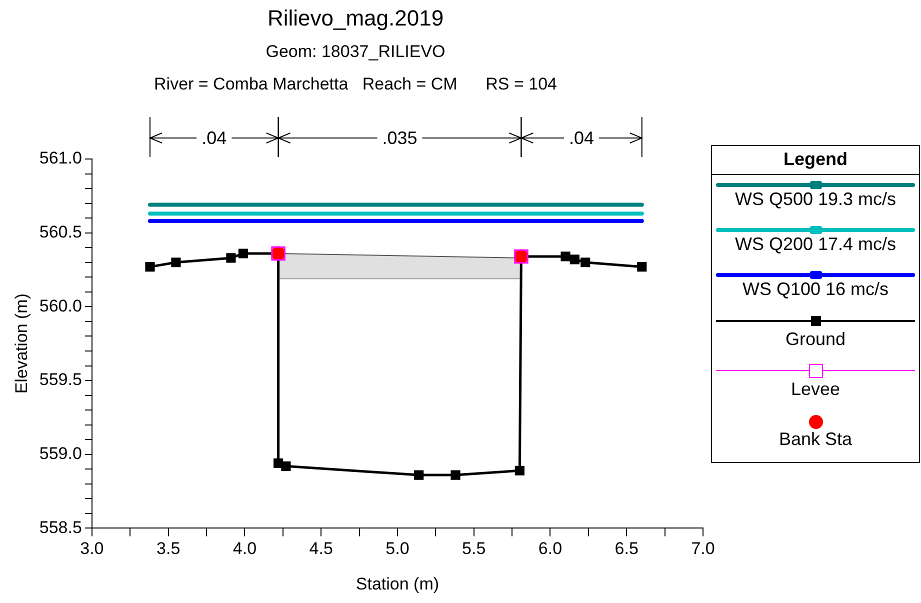  What do you see at coordinates (816, 199) in the screenshot?
I see `legend-label: WS Q500 19.3 mc/s` at bounding box center [816, 199].